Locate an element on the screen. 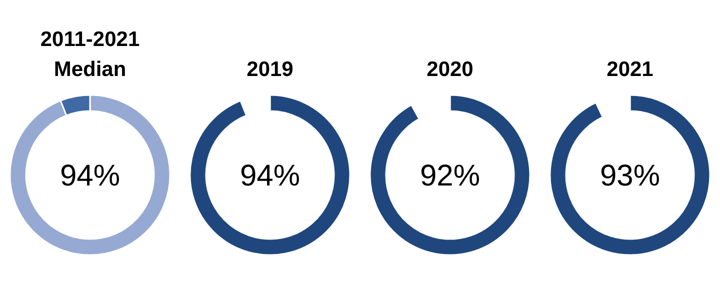 Image resolution: width=720 pixels, height=290 pixels. donut-slice is located at coordinates (90, 175).